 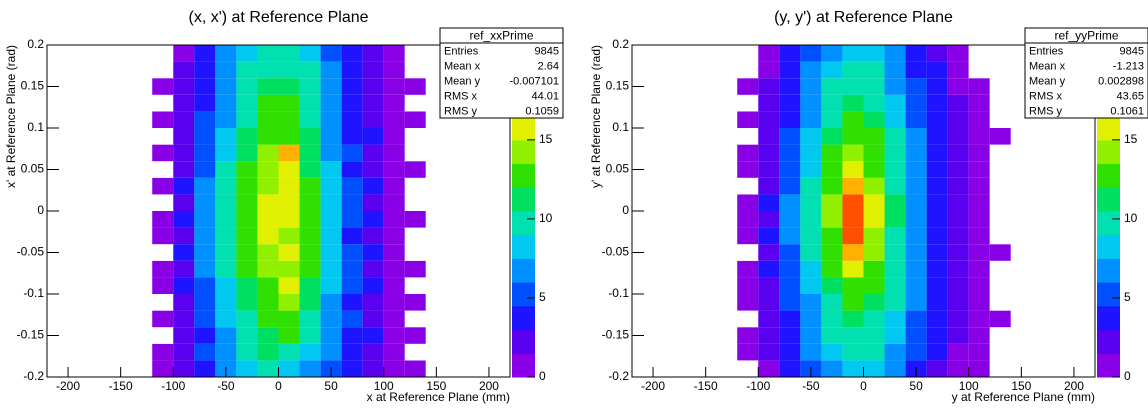 What do you see at coordinates (916, 386) in the screenshot?
I see `x-tick-label: 50` at bounding box center [916, 386].